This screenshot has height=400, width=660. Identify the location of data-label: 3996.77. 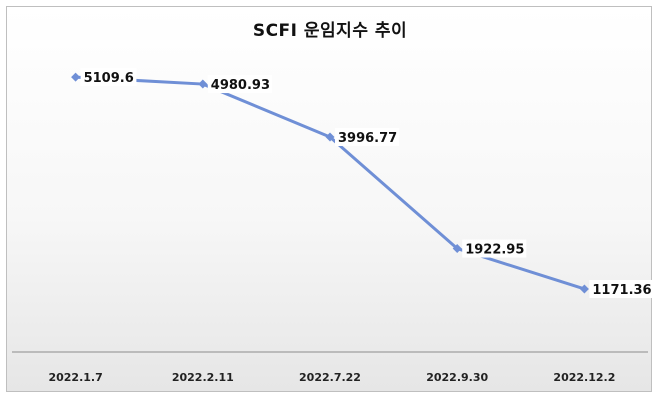
(367, 138).